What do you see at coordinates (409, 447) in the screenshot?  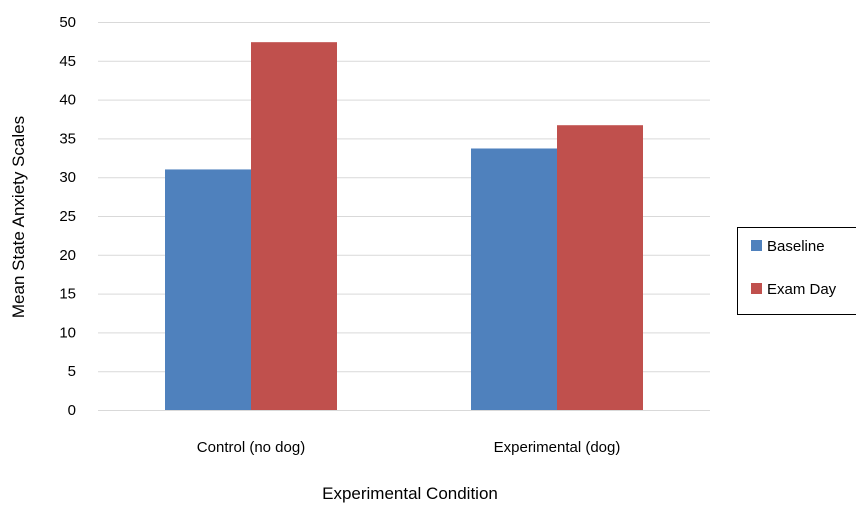 I see `x-axis-categories: Control (no dog) Experimental (dog)` at bounding box center [409, 447].